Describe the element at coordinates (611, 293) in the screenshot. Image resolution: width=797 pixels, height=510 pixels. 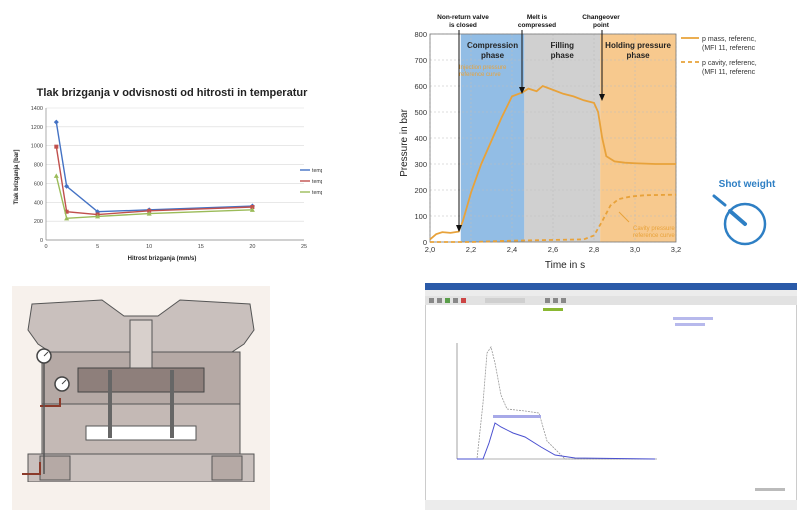
I see `menu-bar` at that location.